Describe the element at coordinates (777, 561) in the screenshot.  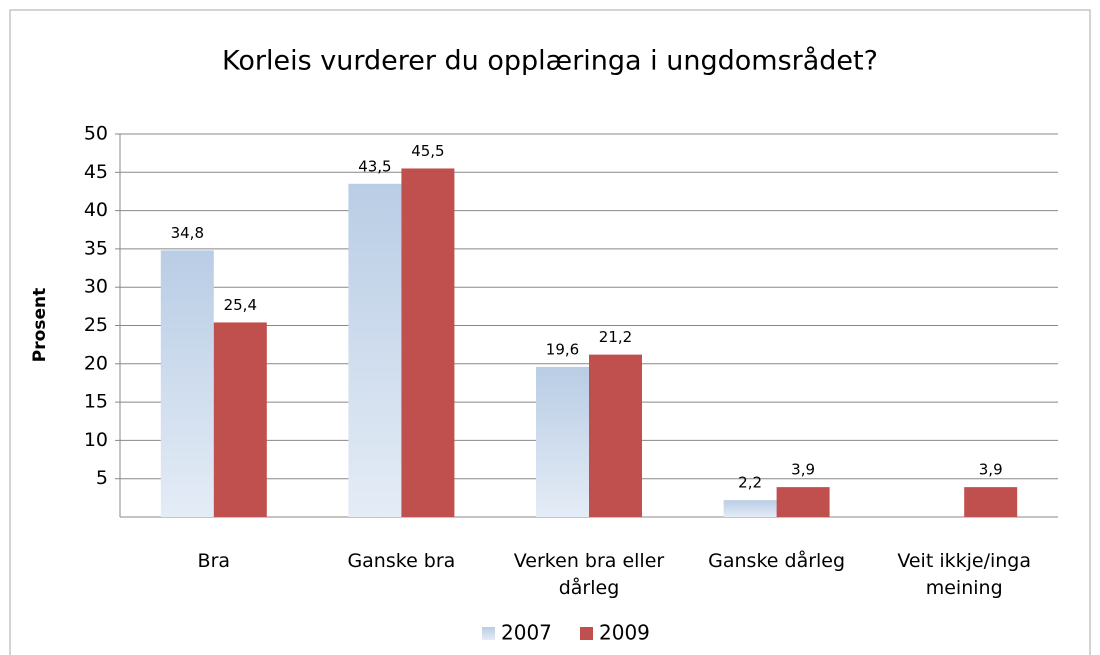
I see `x-tick-label: Ganske dårleg` at that location.